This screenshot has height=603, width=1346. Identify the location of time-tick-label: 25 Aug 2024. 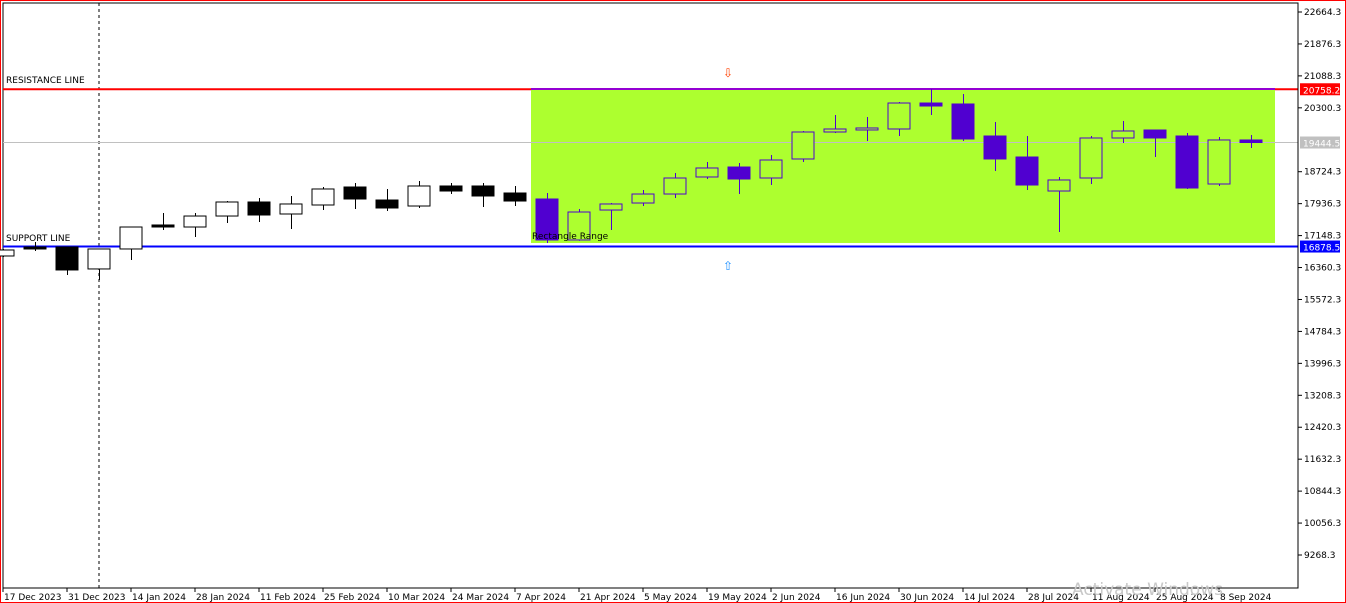
(1185, 598).